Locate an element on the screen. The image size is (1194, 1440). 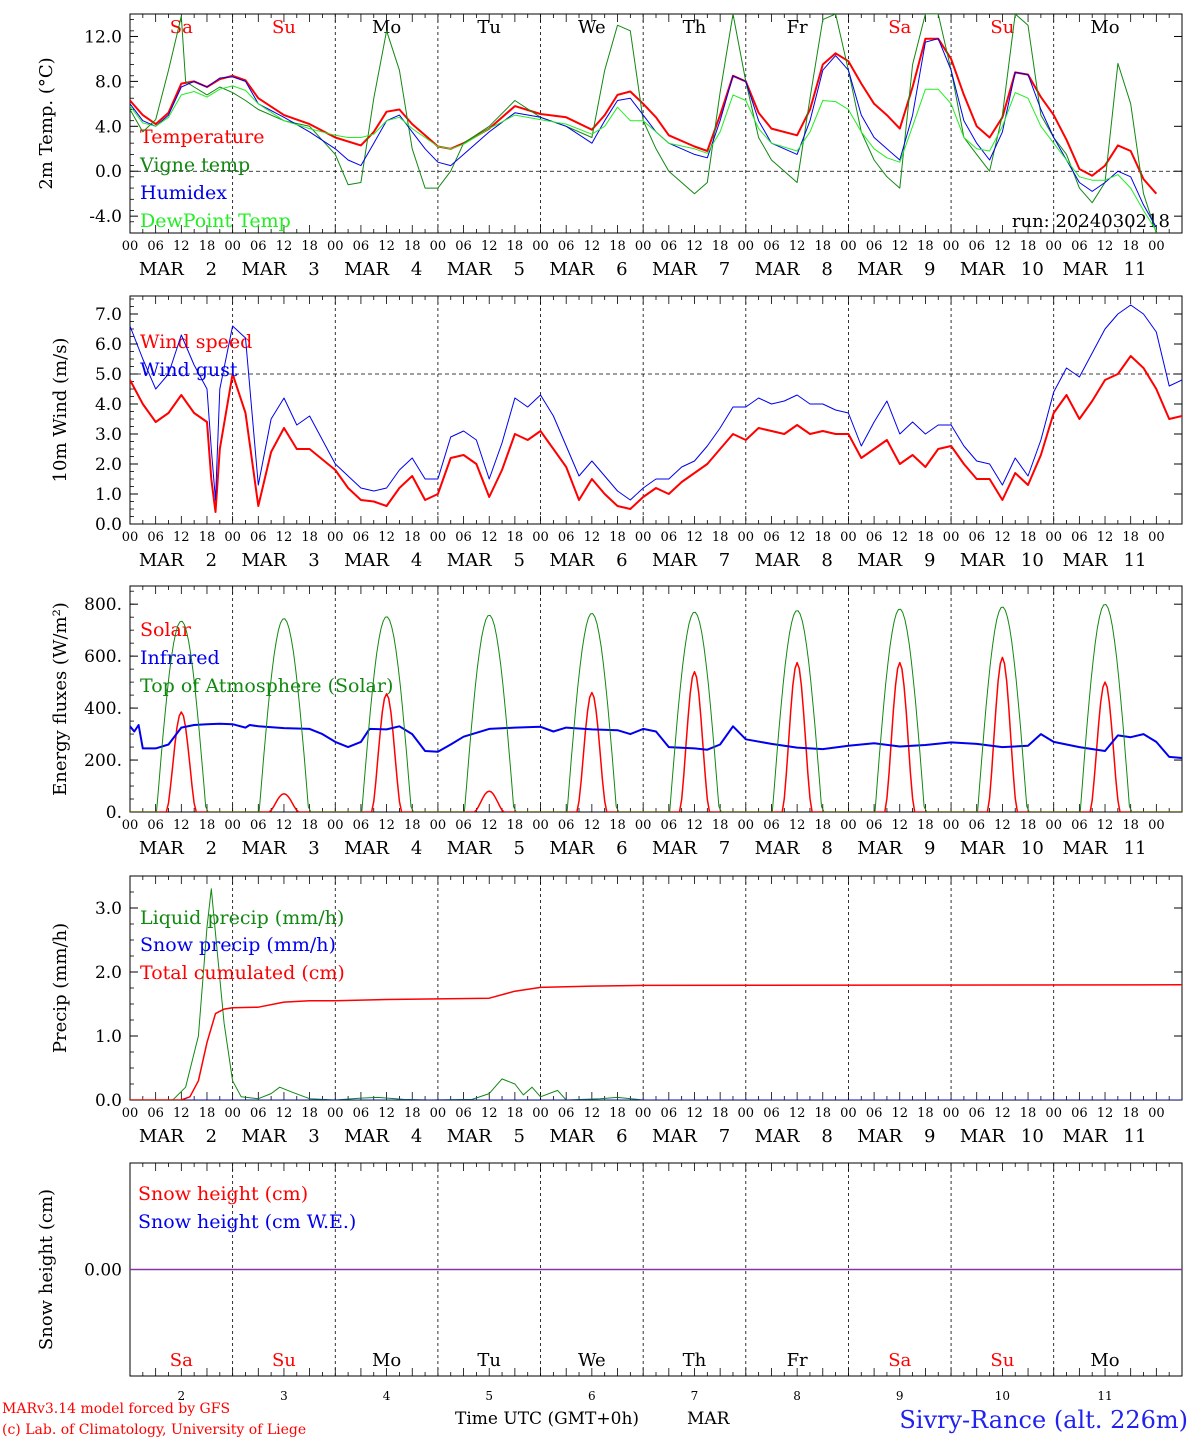
y-tick-label: 0.00 is located at coordinates (103, 1271).